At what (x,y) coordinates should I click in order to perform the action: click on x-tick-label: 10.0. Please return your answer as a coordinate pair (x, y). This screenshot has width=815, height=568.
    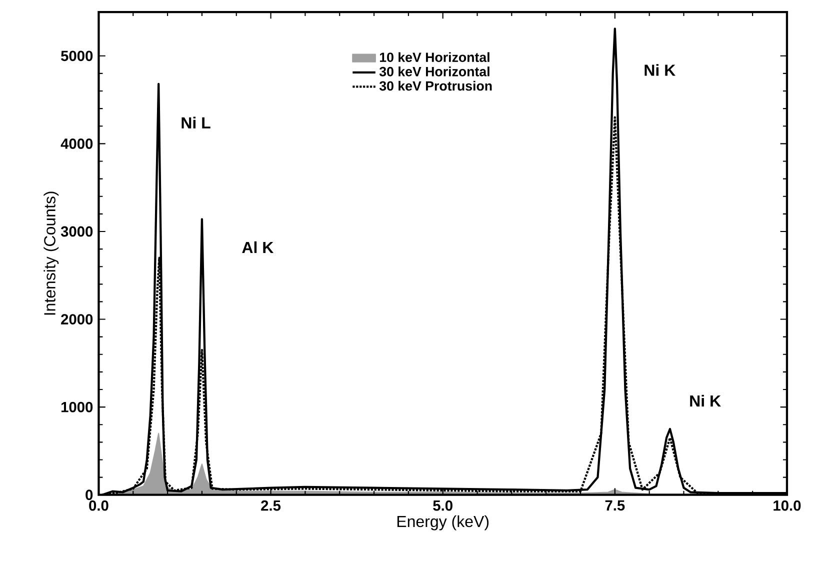
    Looking at the image, I should click on (787, 505).